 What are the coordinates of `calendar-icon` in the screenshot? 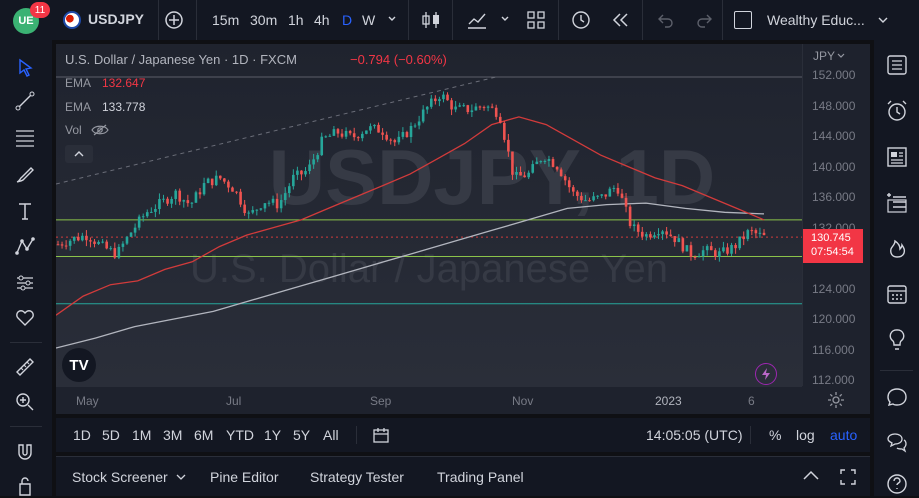 It's located at (897, 294).